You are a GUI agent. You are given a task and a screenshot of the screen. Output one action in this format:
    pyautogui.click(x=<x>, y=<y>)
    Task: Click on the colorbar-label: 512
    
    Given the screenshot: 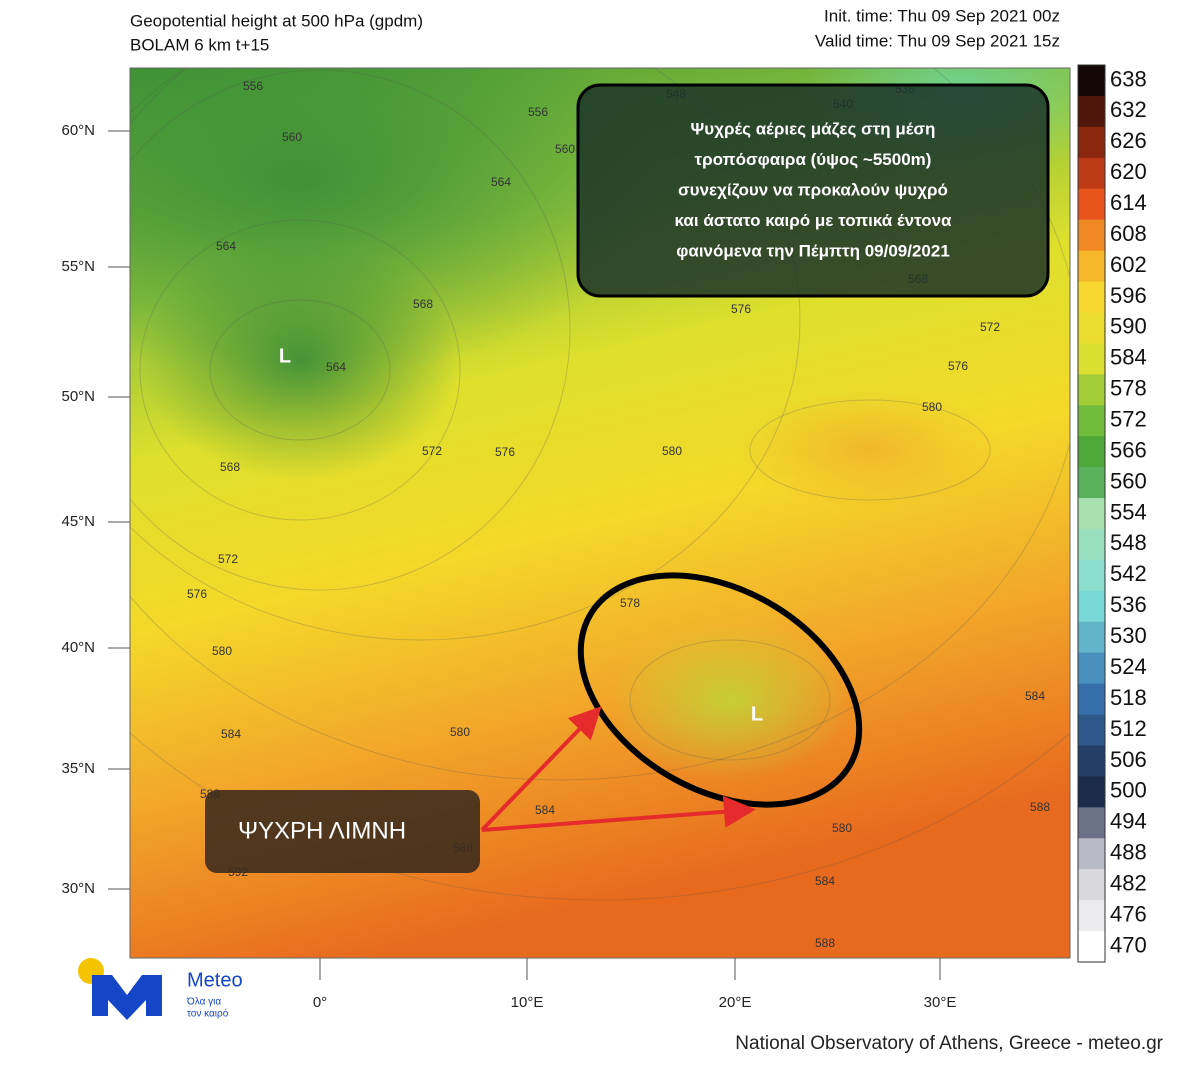 What is the action you would take?
    pyautogui.click(x=1128, y=728)
    